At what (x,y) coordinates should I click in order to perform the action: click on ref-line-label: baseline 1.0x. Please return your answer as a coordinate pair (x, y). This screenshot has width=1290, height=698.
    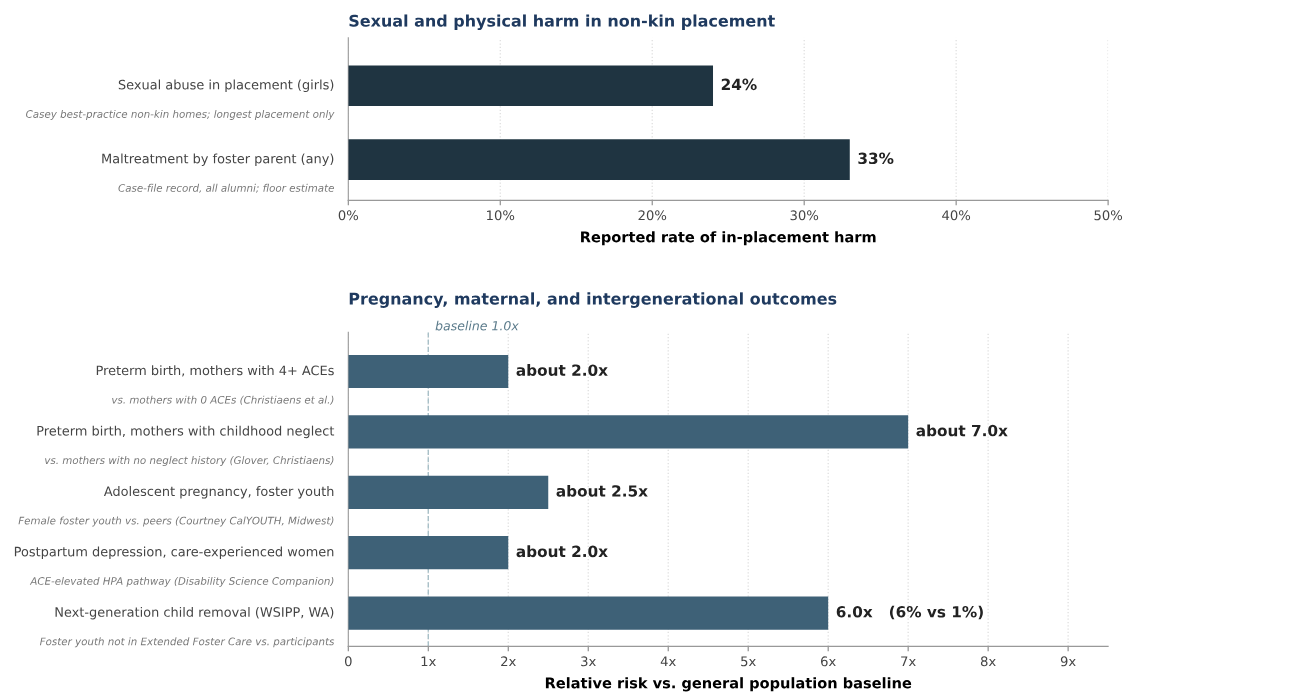
    Looking at the image, I should click on (477, 325).